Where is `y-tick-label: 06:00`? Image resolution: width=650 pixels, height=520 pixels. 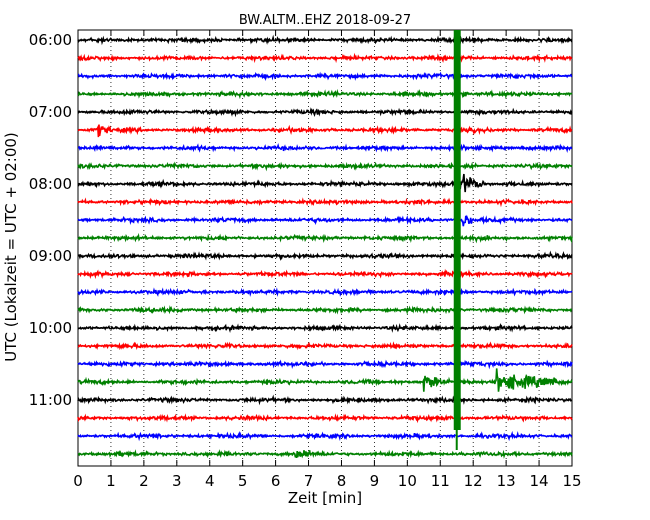
y-tick-label: 06:00 is located at coordinates (50, 40).